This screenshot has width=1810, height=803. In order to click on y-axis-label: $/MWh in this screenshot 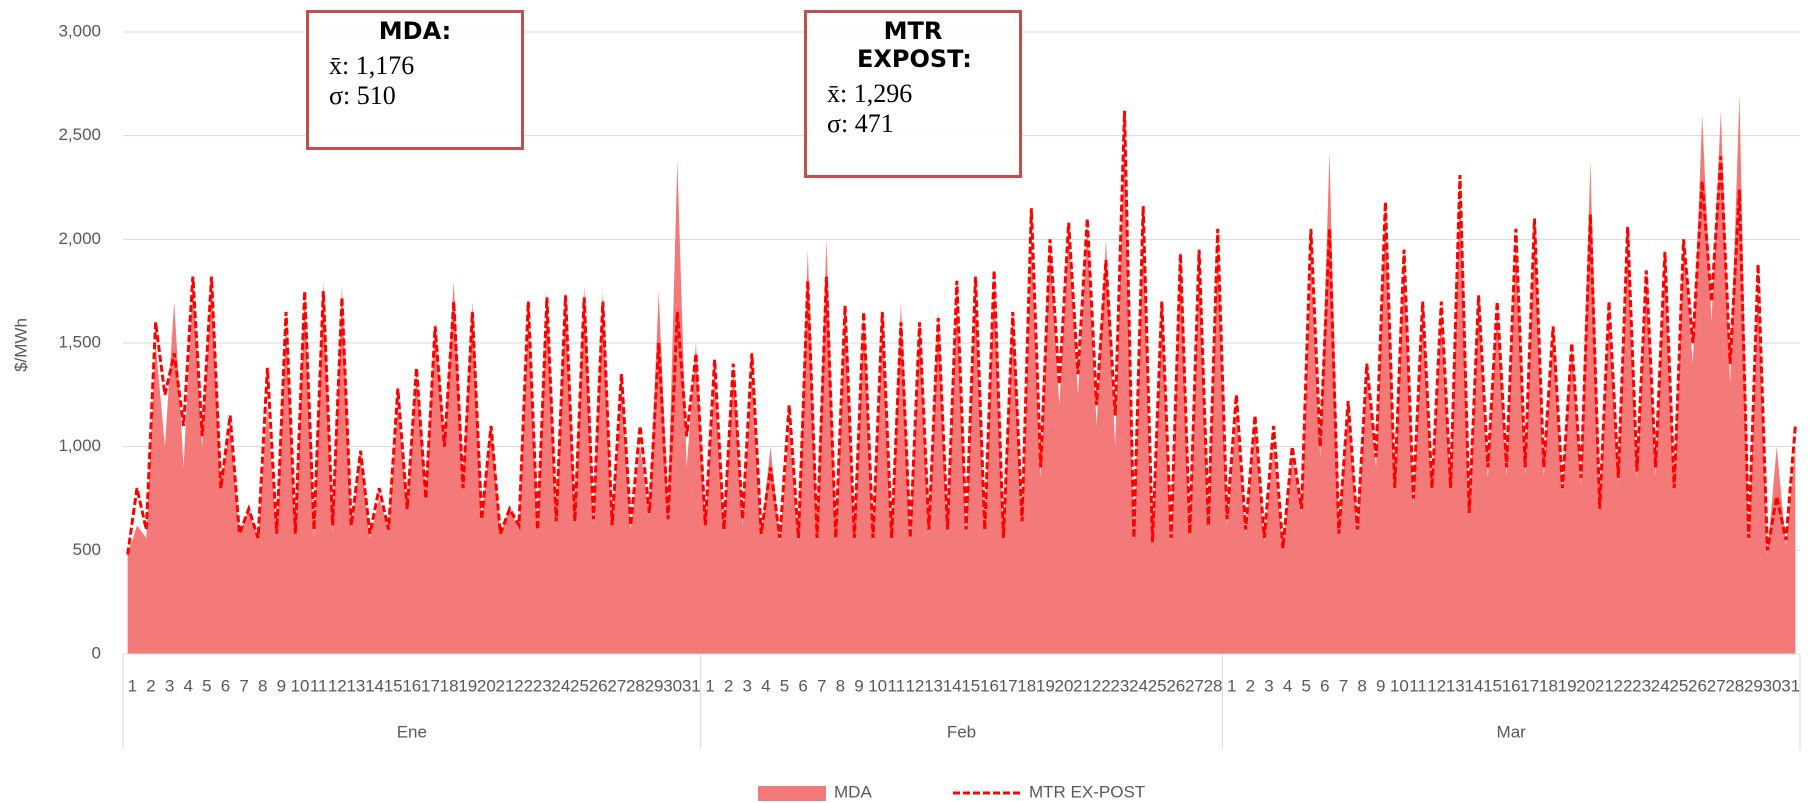, I will do `click(20, 345)`.